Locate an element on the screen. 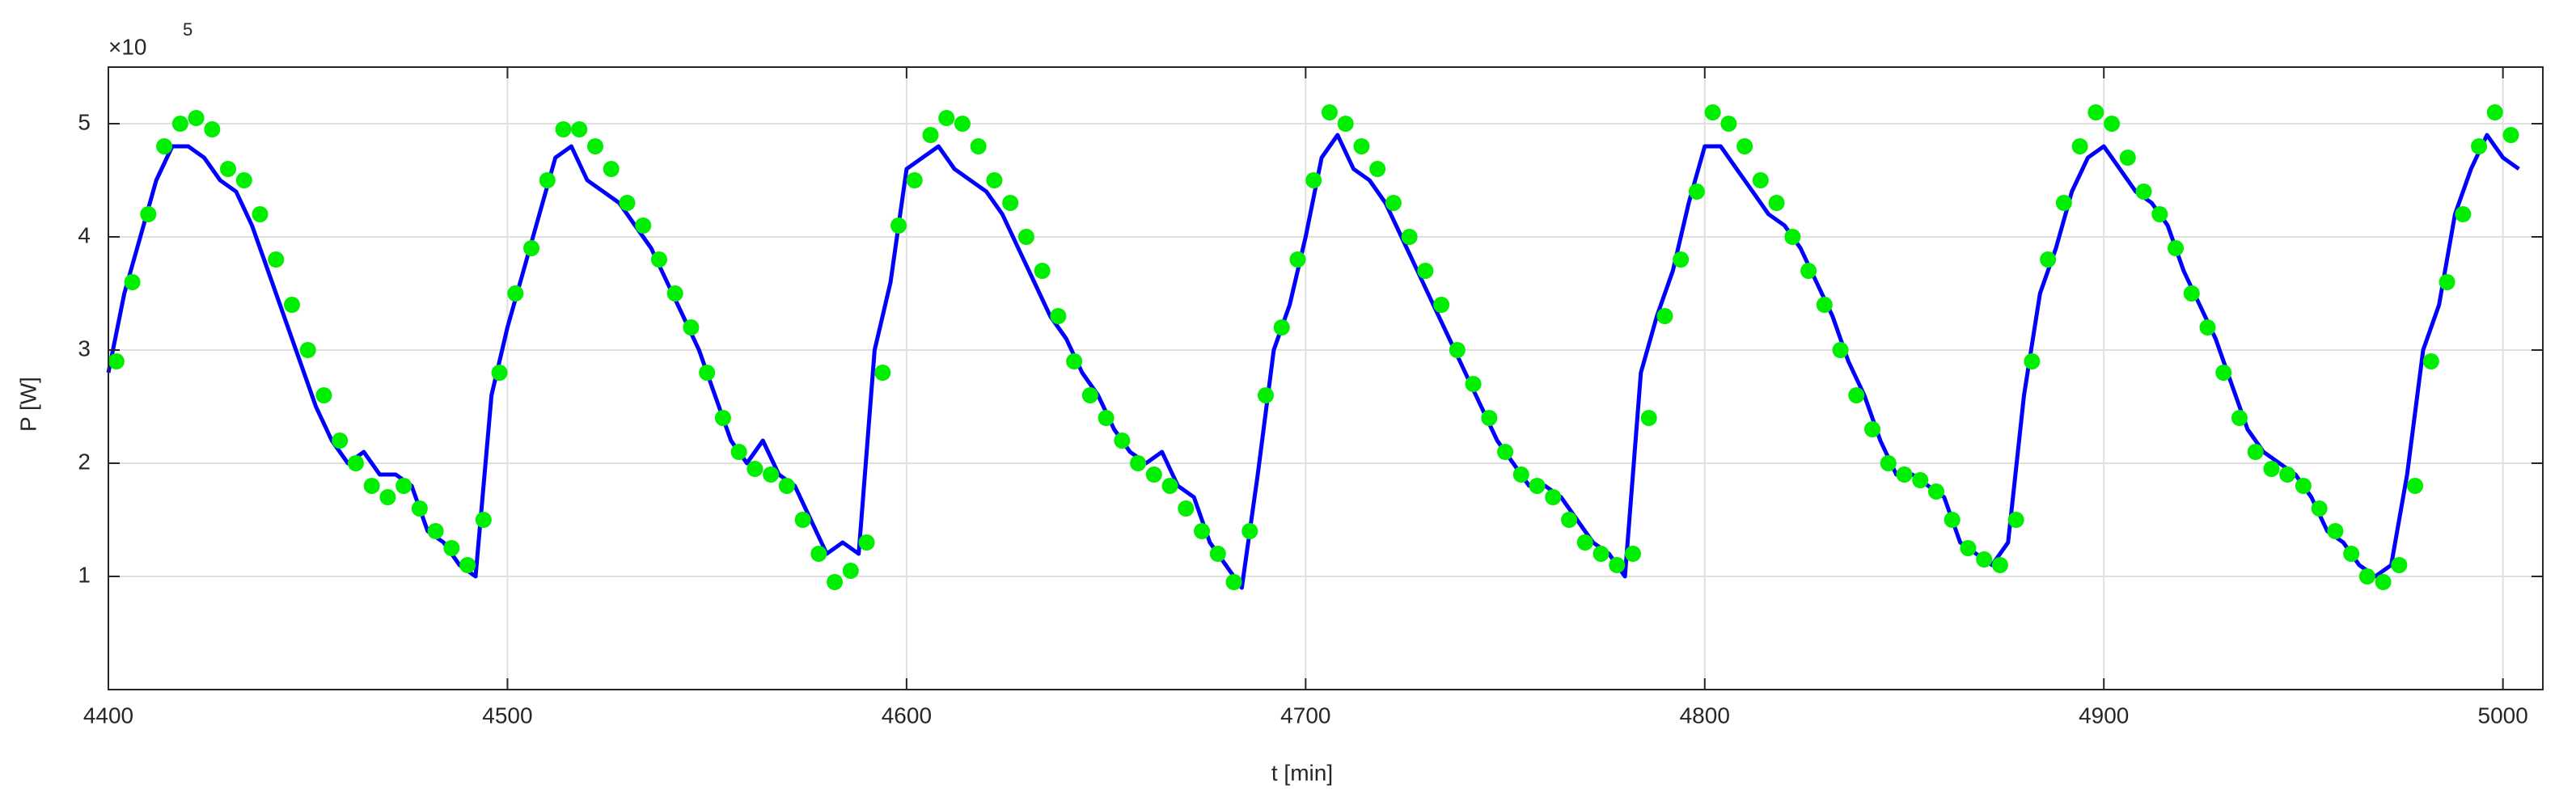  x-tick-label: 4700 is located at coordinates (1305, 715).